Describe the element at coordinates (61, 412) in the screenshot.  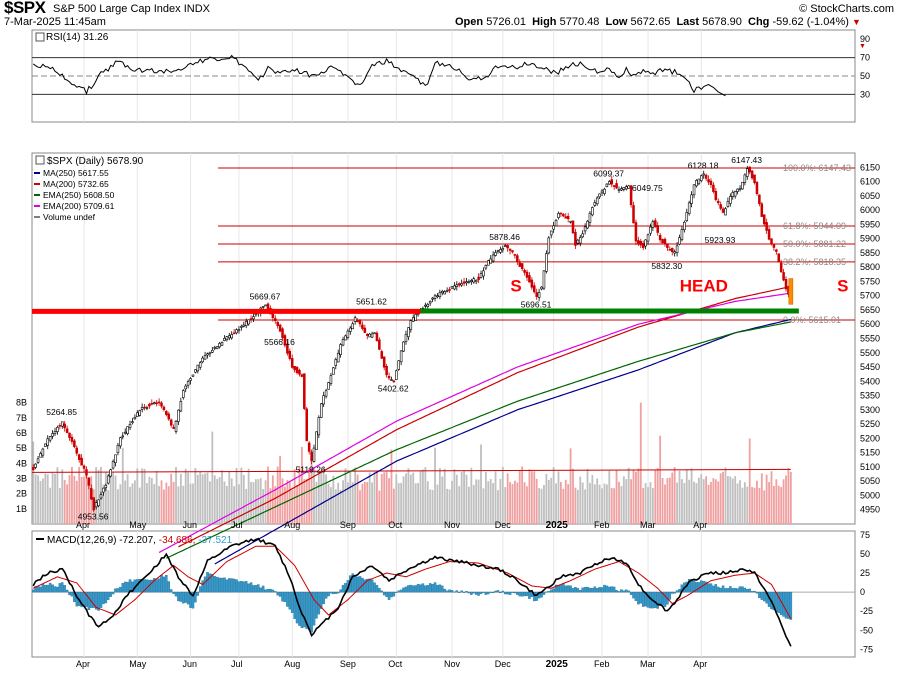
I see `price-annotation: 5264.85` at that location.